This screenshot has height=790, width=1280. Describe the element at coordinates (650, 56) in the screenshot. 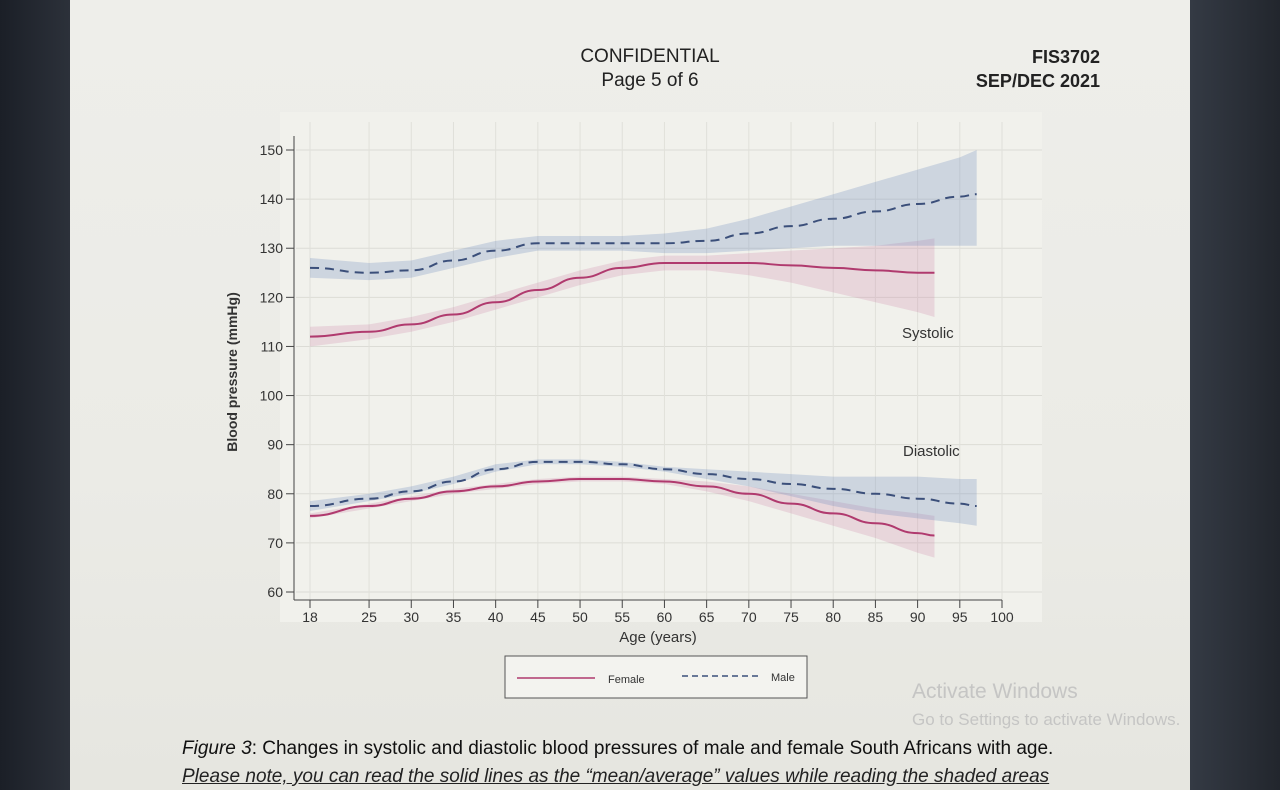

I see `confidential-label: CONFIDENTIAL` at that location.